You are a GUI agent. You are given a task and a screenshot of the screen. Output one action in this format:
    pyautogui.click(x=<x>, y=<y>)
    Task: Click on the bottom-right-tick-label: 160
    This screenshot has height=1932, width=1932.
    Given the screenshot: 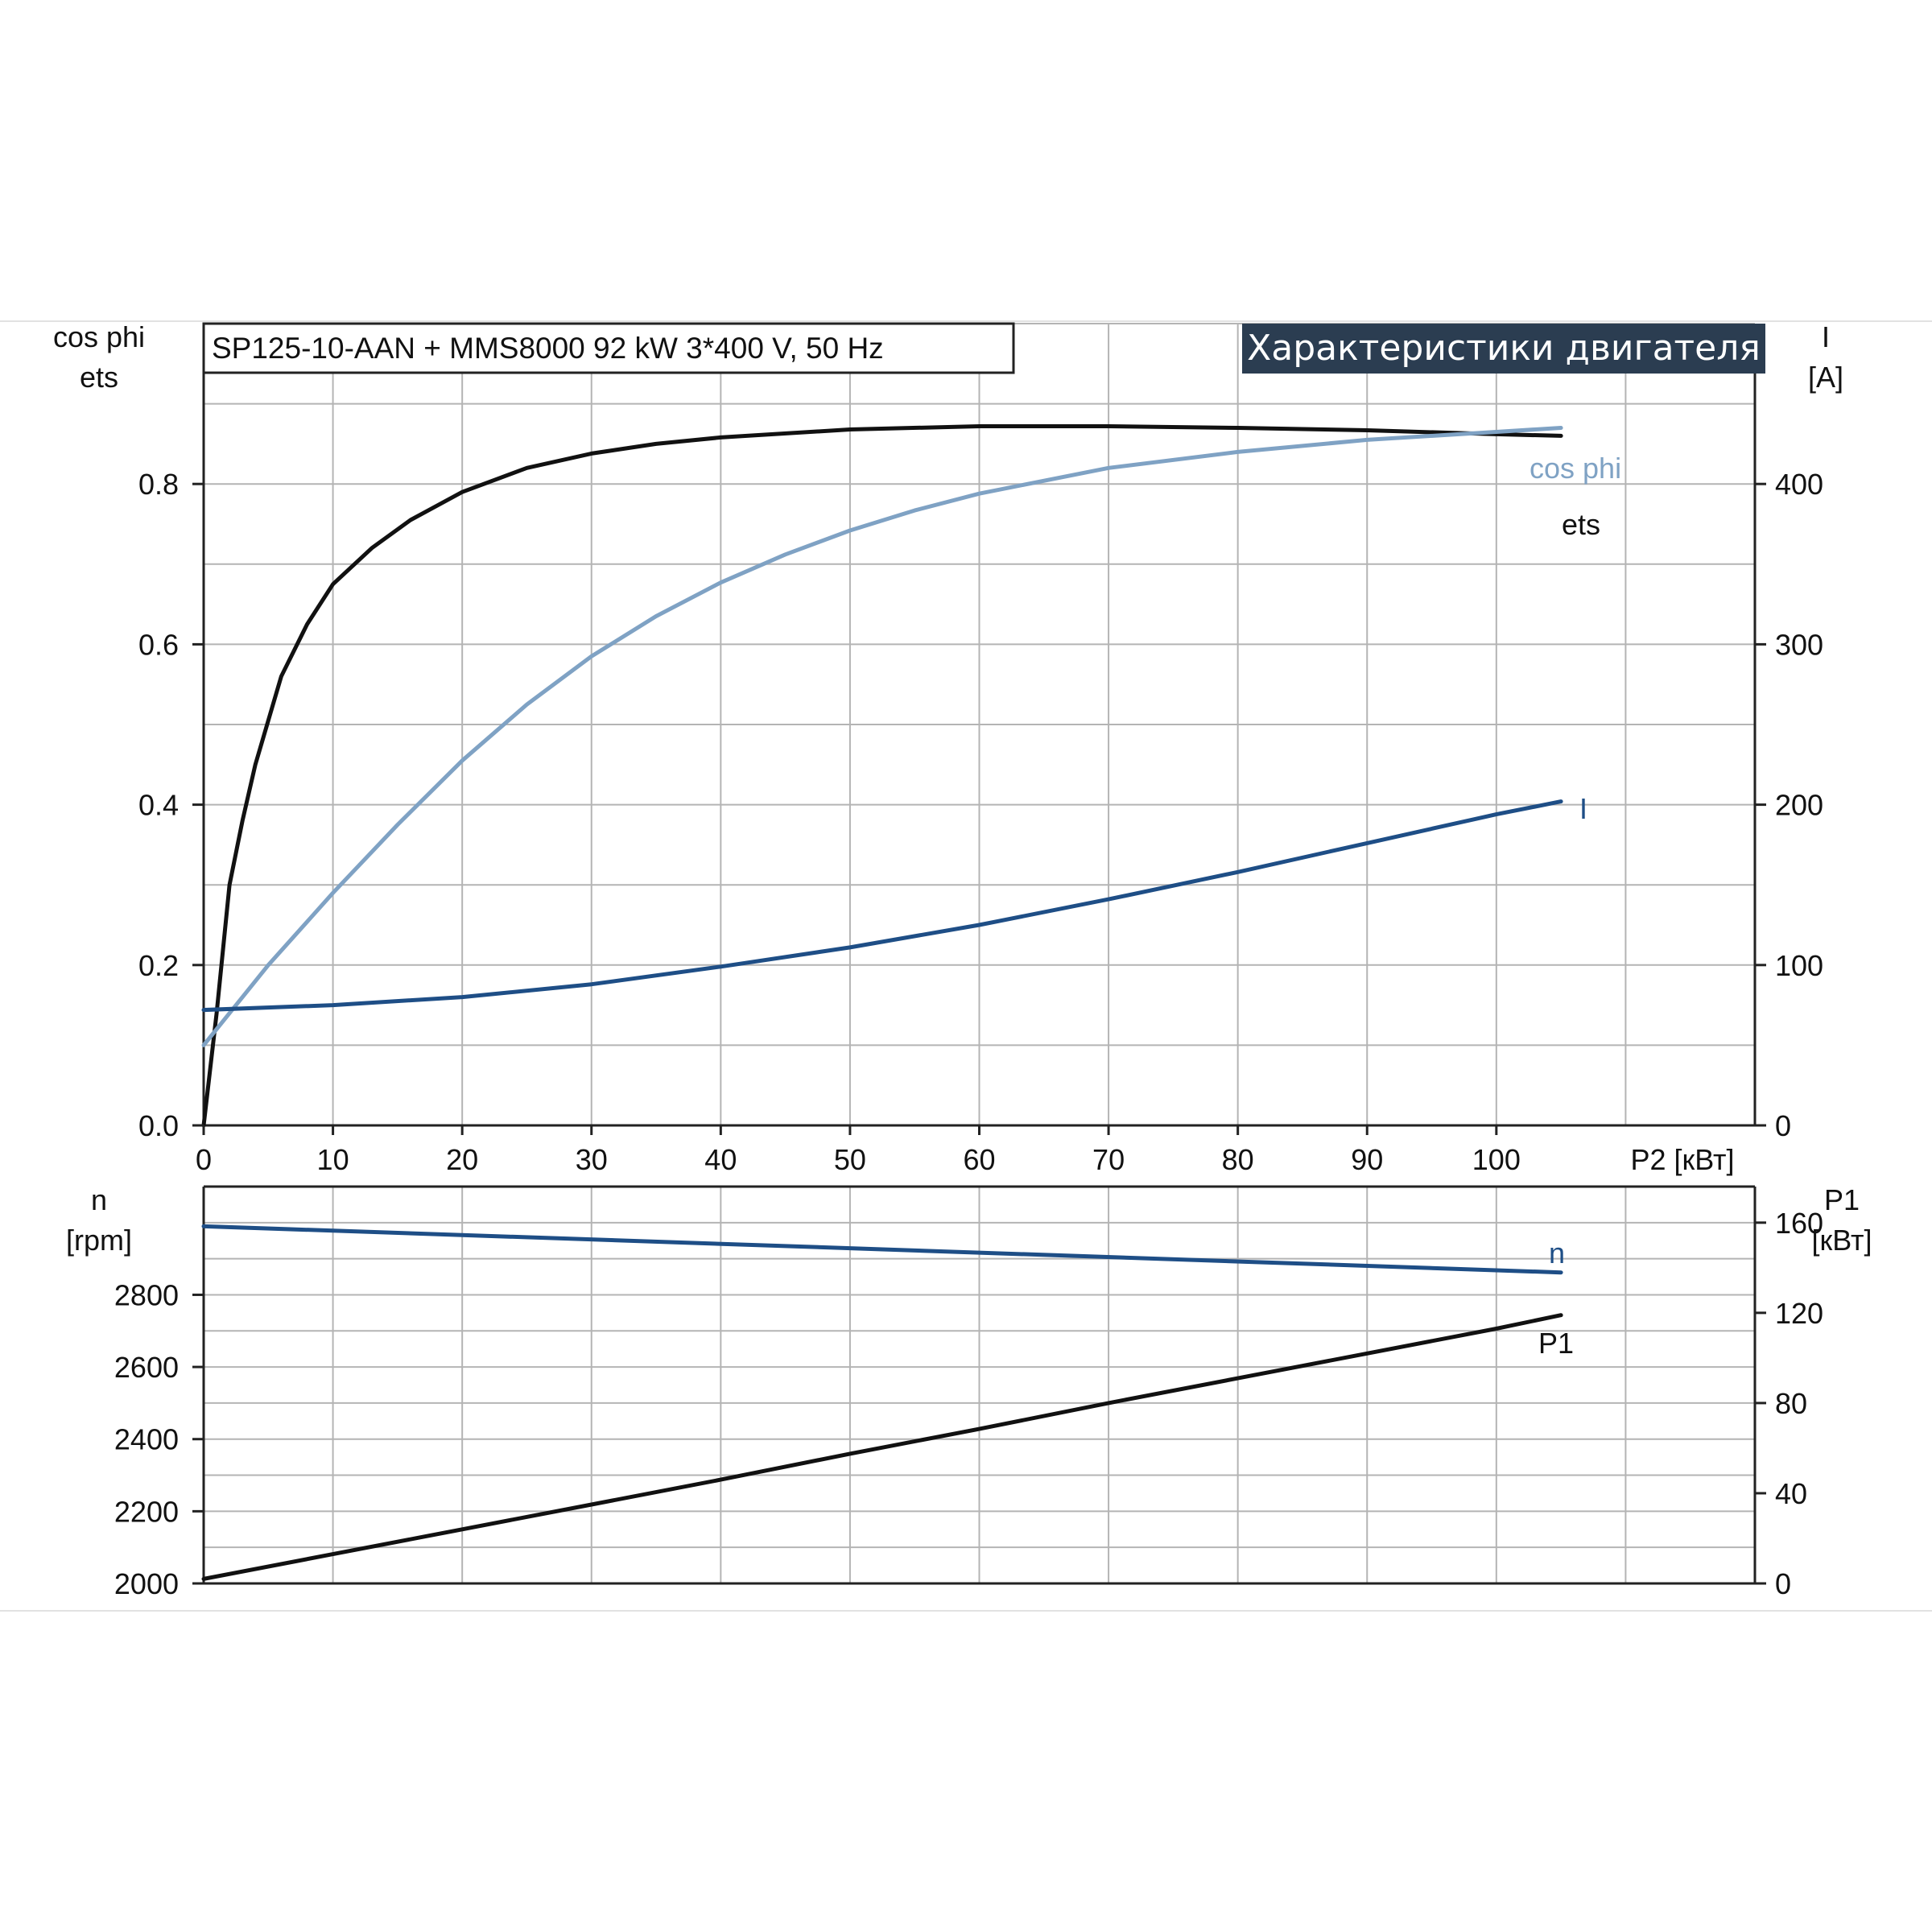 What is the action you would take?
    pyautogui.click(x=1799, y=1223)
    